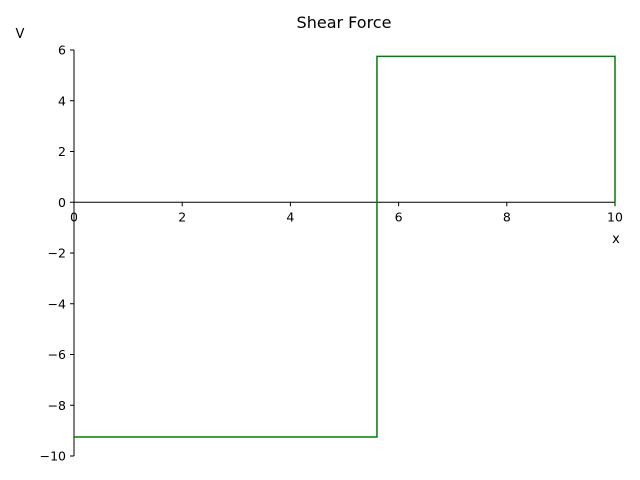 The width and height of the screenshot is (640, 480). Describe the element at coordinates (62, 151) in the screenshot. I see `y-tick-label: 2` at that location.